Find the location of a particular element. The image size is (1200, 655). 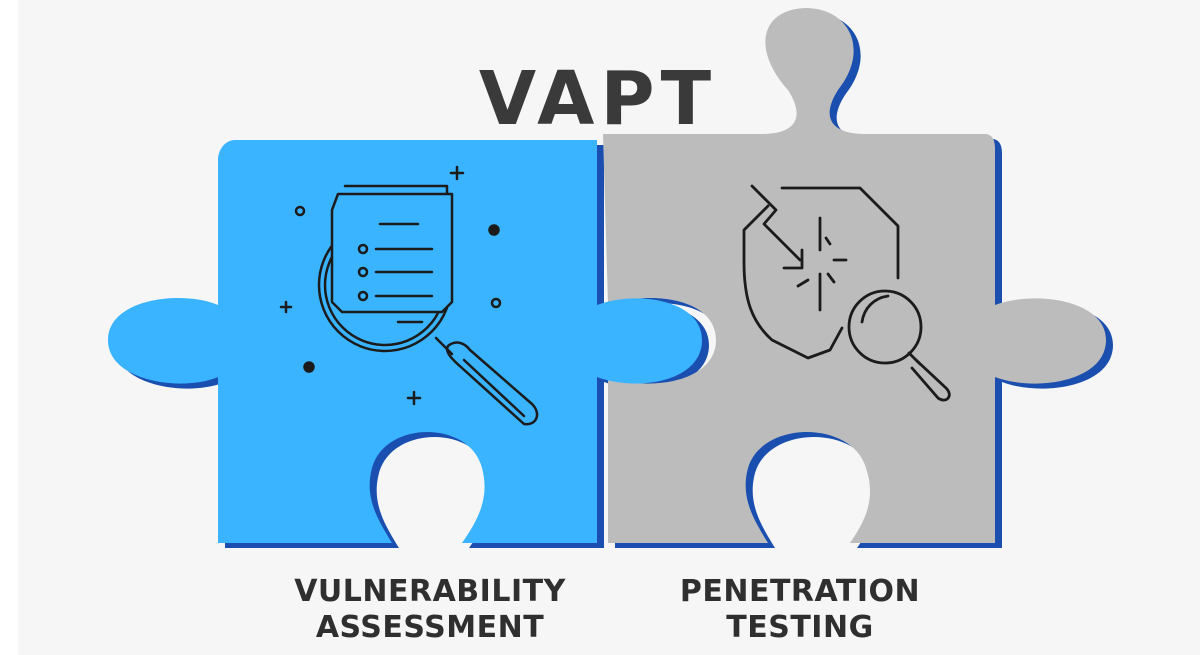

caption-line-2: TESTING is located at coordinates (800, 627).